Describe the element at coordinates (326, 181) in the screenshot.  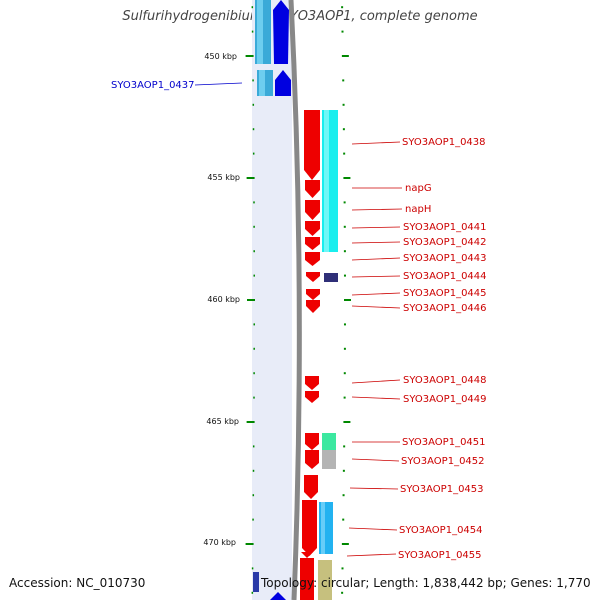
I see `reverse-cog-cyan-shine` at that location.